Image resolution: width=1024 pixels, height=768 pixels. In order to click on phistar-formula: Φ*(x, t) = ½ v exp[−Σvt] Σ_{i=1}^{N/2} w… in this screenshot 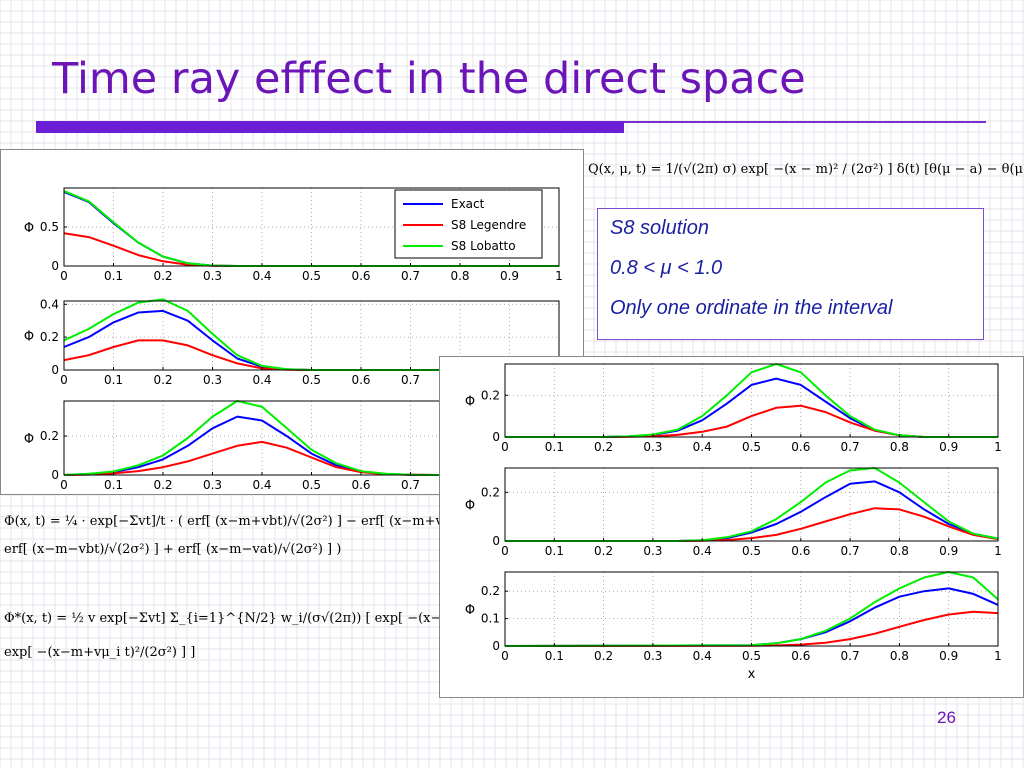, I will do `click(288, 636)`.